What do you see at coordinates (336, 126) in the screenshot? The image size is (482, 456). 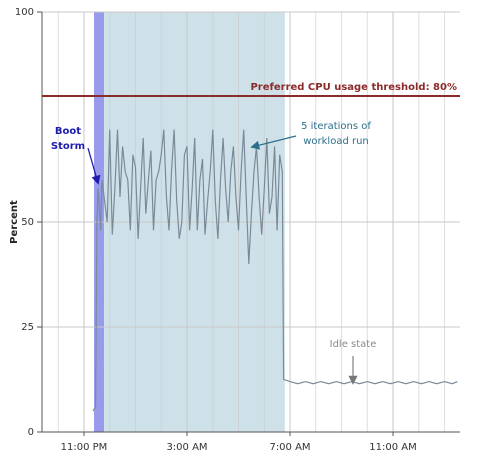 I see `annotation-text: 5 iterations of` at bounding box center [336, 126].